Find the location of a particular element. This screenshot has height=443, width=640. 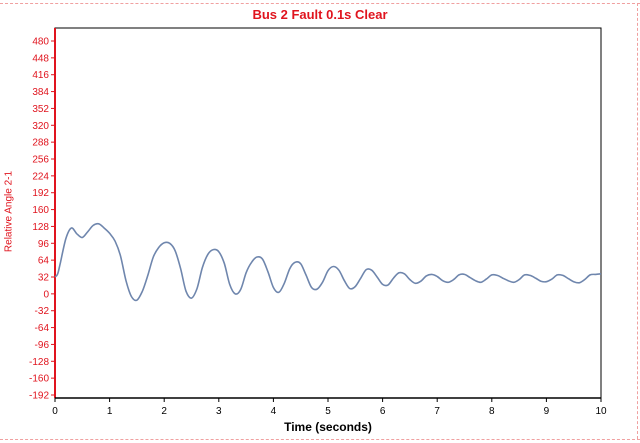

y-tick-label: 256 is located at coordinates (40, 160).